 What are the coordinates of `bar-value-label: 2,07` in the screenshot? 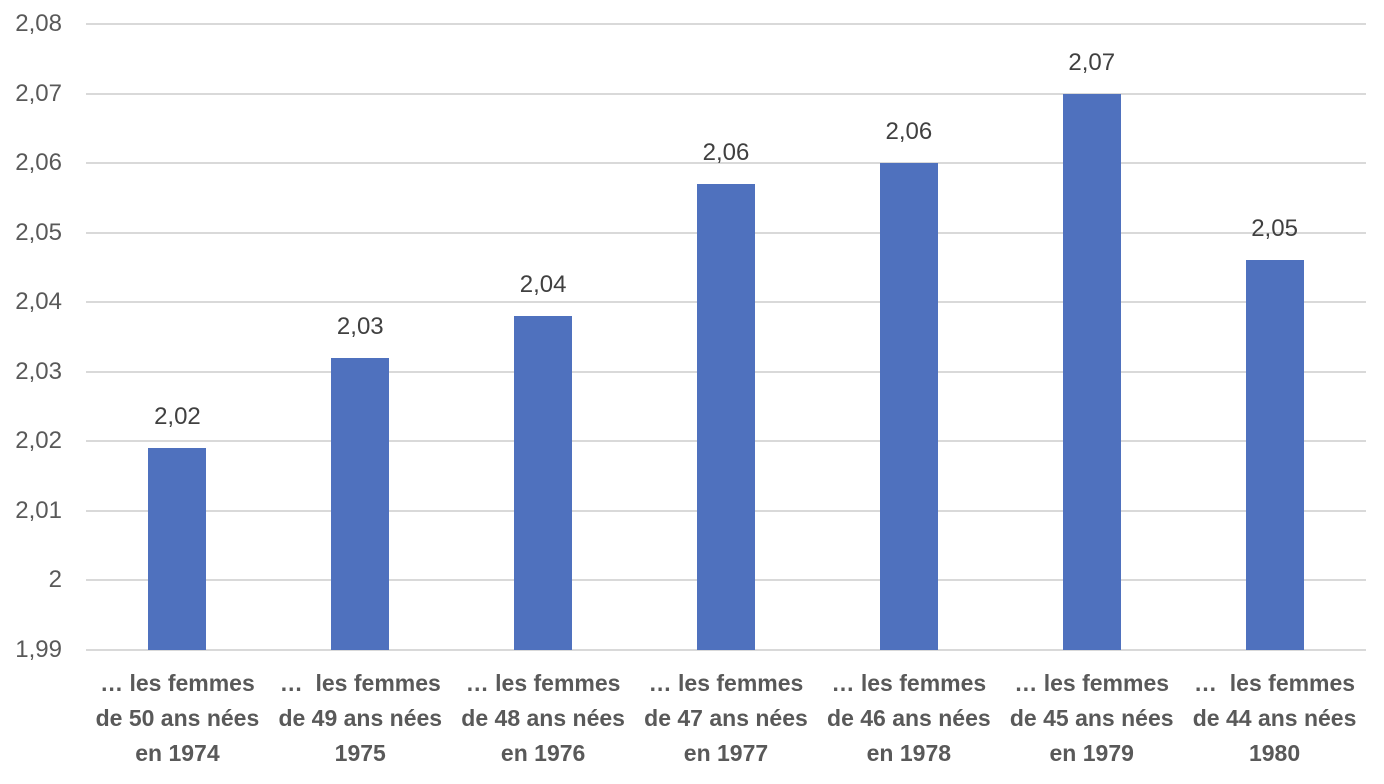 It's located at (1092, 62).